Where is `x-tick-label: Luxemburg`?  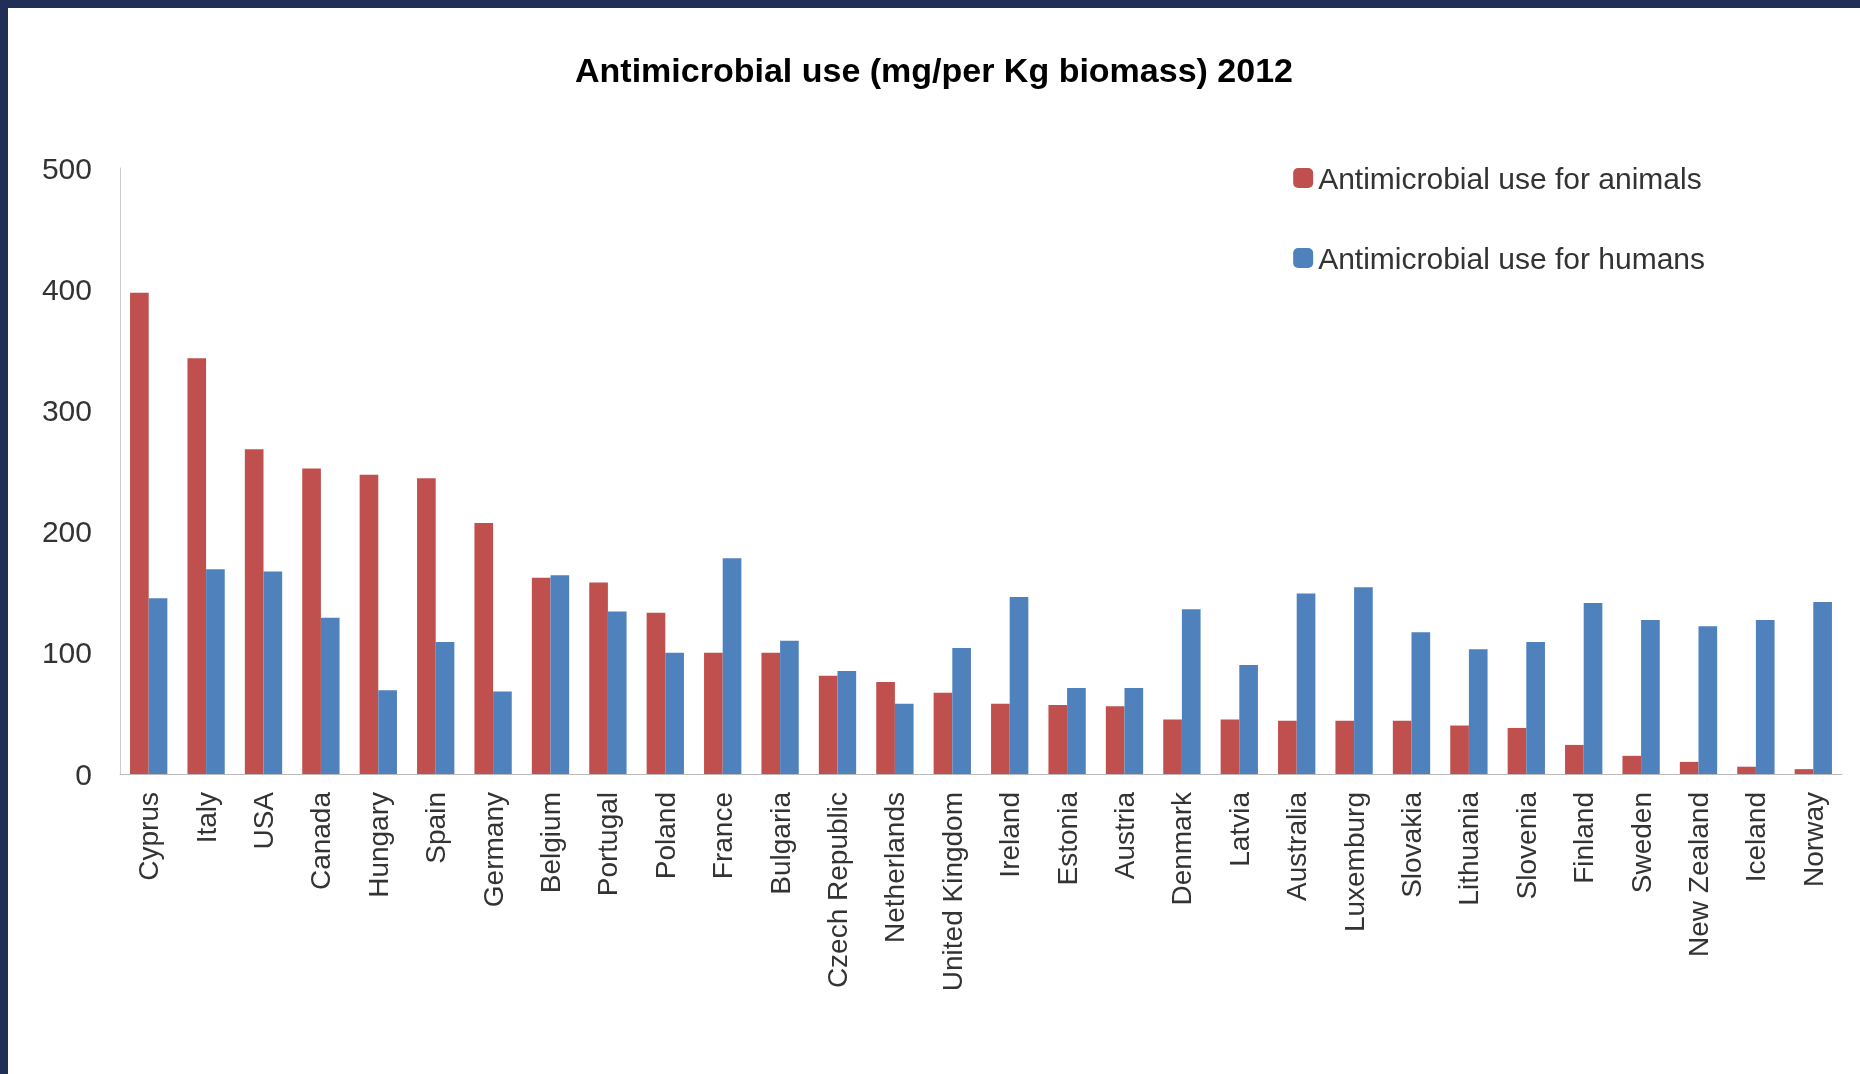
x-tick-label: Luxemburg is located at coordinates (1354, 862).